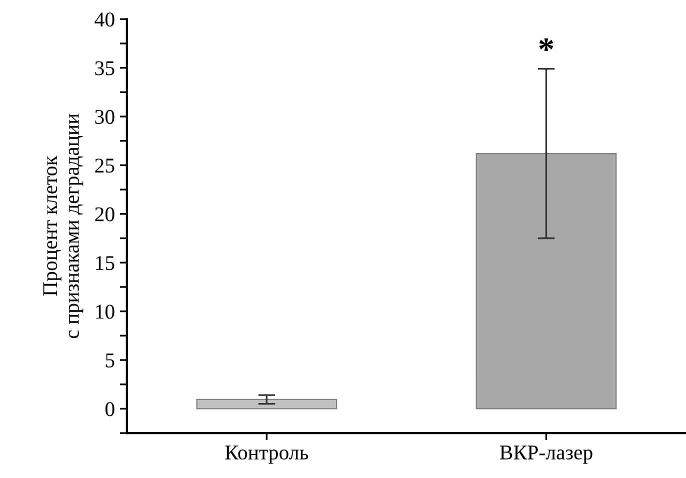 The height and width of the screenshot is (478, 686). Describe the element at coordinates (104, 117) in the screenshot. I see `y-tick-label: 30` at that location.